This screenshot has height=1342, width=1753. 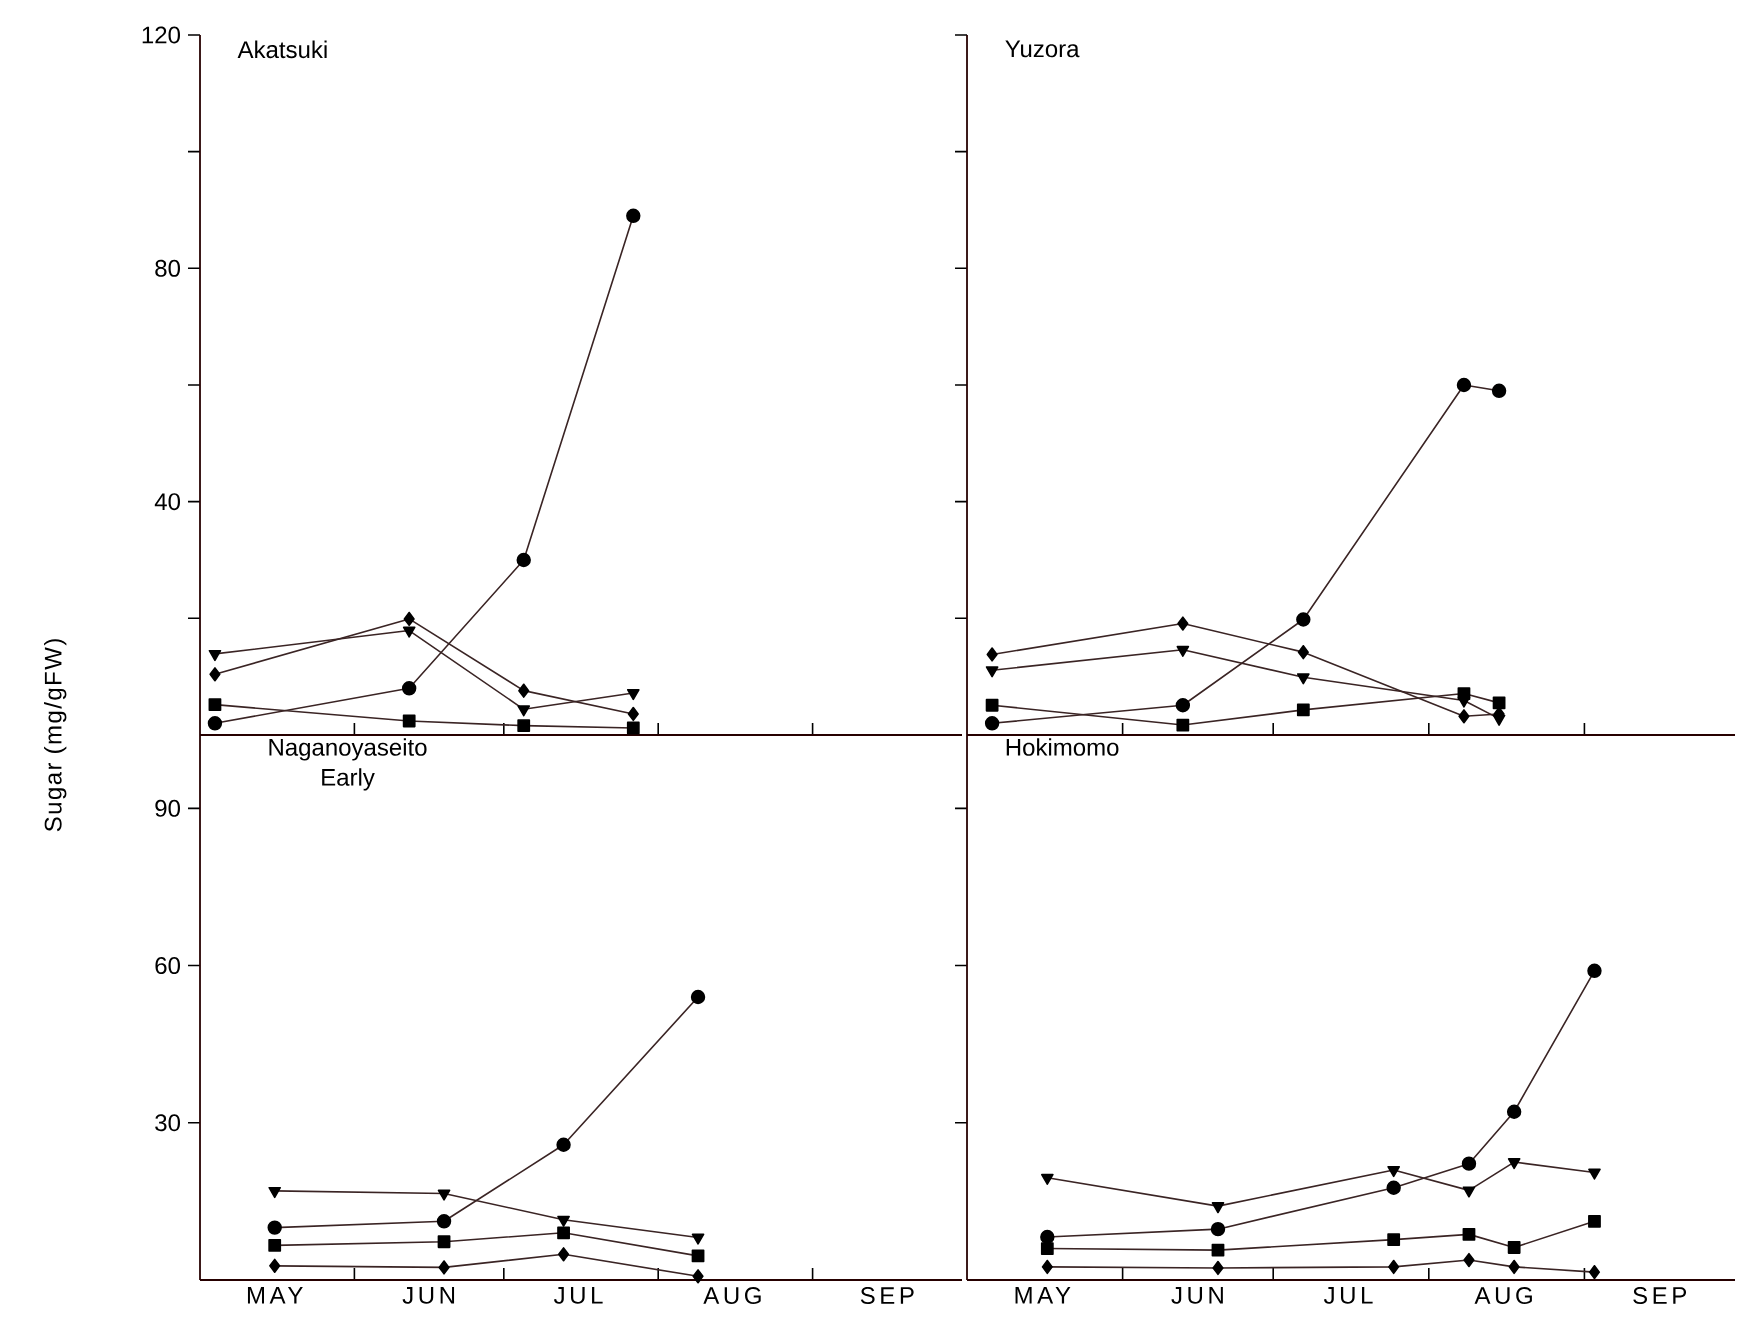 I want to click on y-tick-label: 30, so click(x=167, y=1123).